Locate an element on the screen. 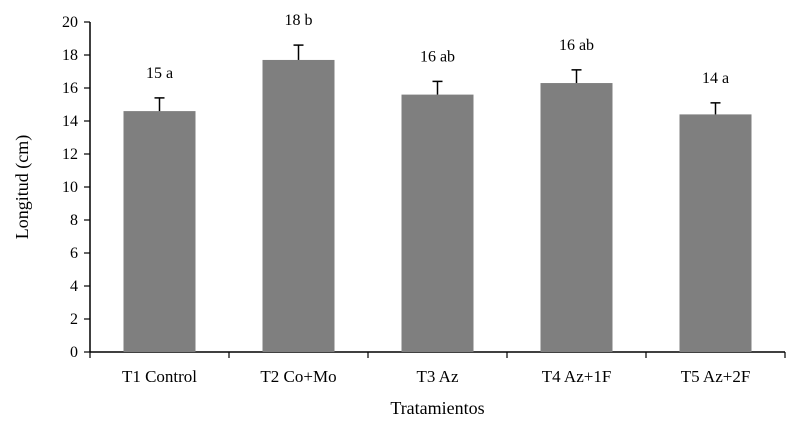 The width and height of the screenshot is (804, 425). error-bars is located at coordinates (437, 79).